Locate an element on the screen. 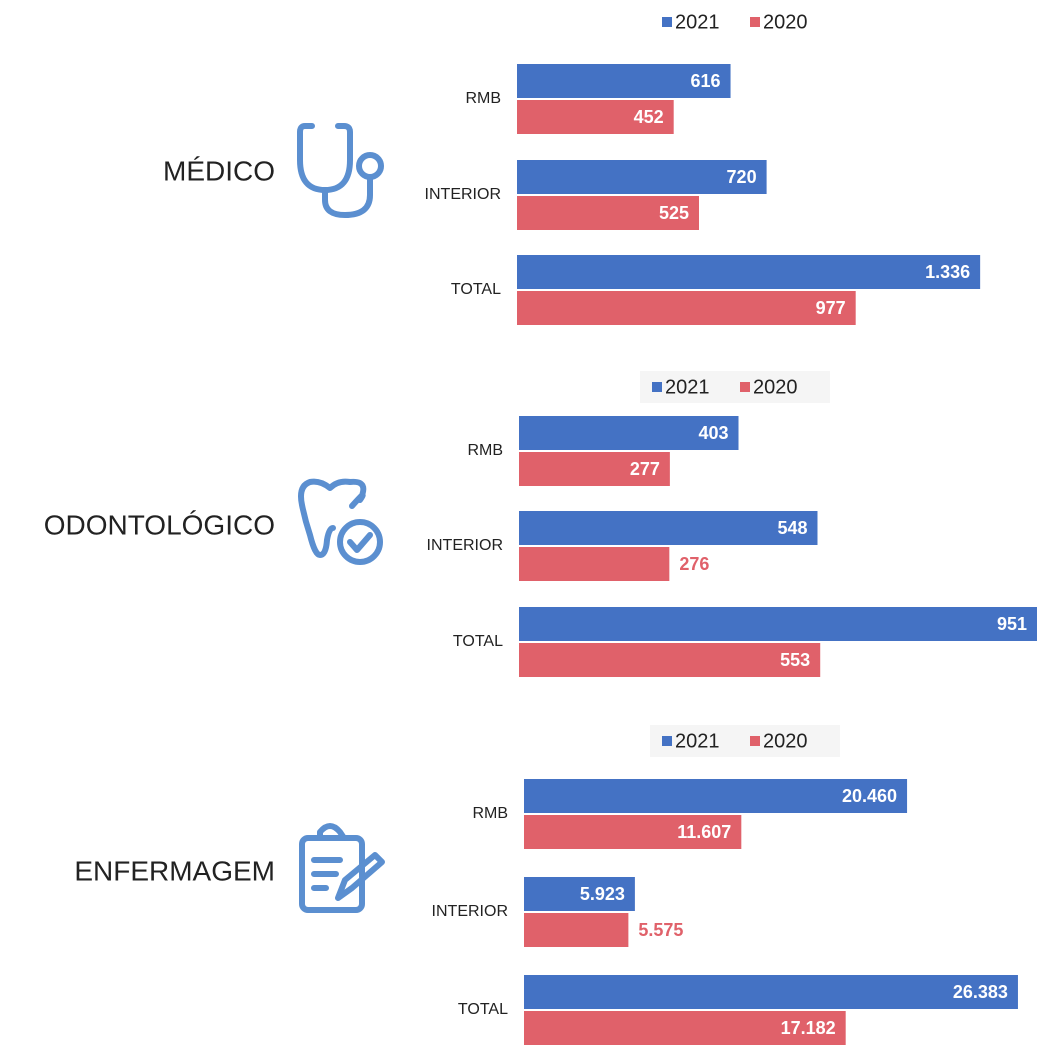  value-label: 452 is located at coordinates (649, 117).